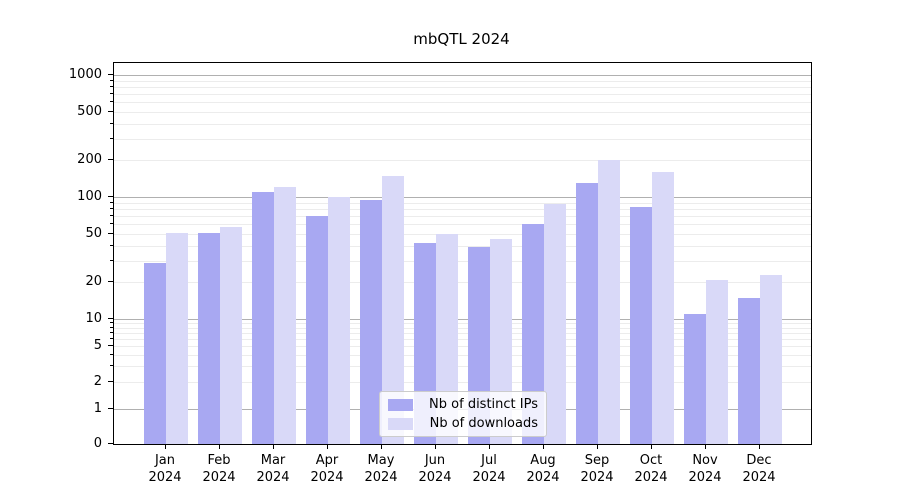  I want to click on legend-item-distinct-ips: Nb of distinct IPs, so click(463, 404).